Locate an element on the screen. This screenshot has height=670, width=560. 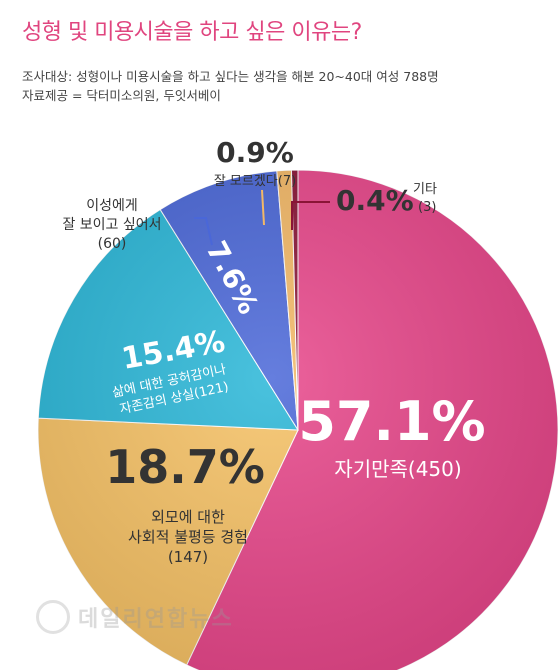
slice-label-3-line-2: (60) is located at coordinates (112, 244).